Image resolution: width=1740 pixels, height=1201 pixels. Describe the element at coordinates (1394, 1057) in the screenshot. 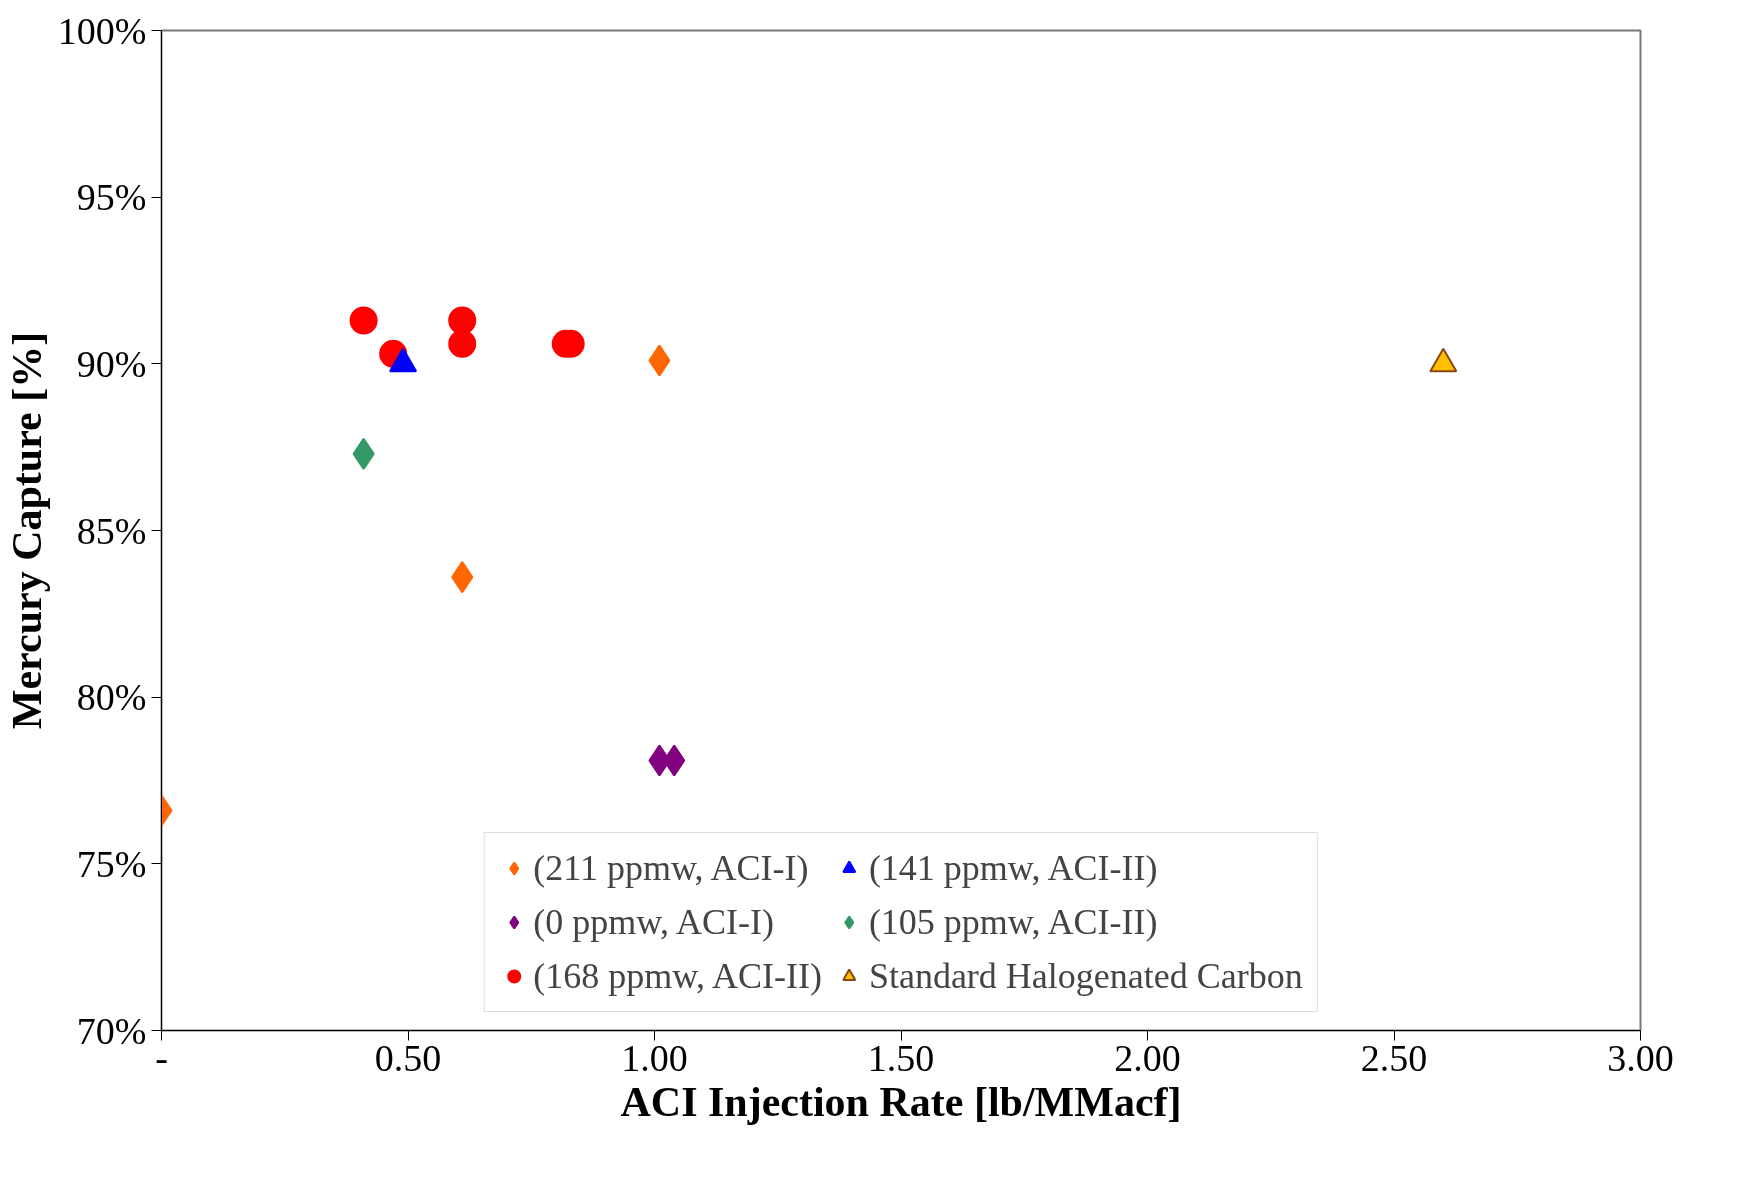

I see `x-tick-label: 2.50` at that location.